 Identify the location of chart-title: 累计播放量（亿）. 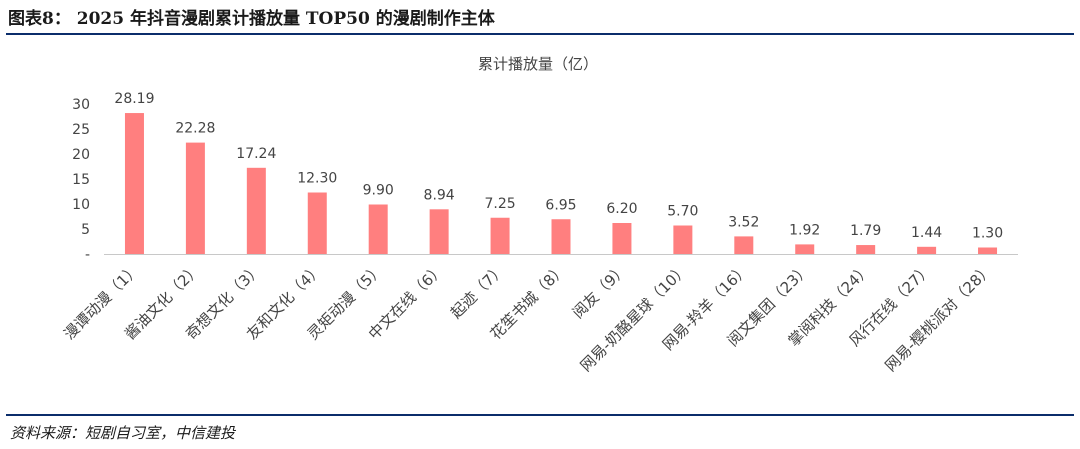
(538, 64).